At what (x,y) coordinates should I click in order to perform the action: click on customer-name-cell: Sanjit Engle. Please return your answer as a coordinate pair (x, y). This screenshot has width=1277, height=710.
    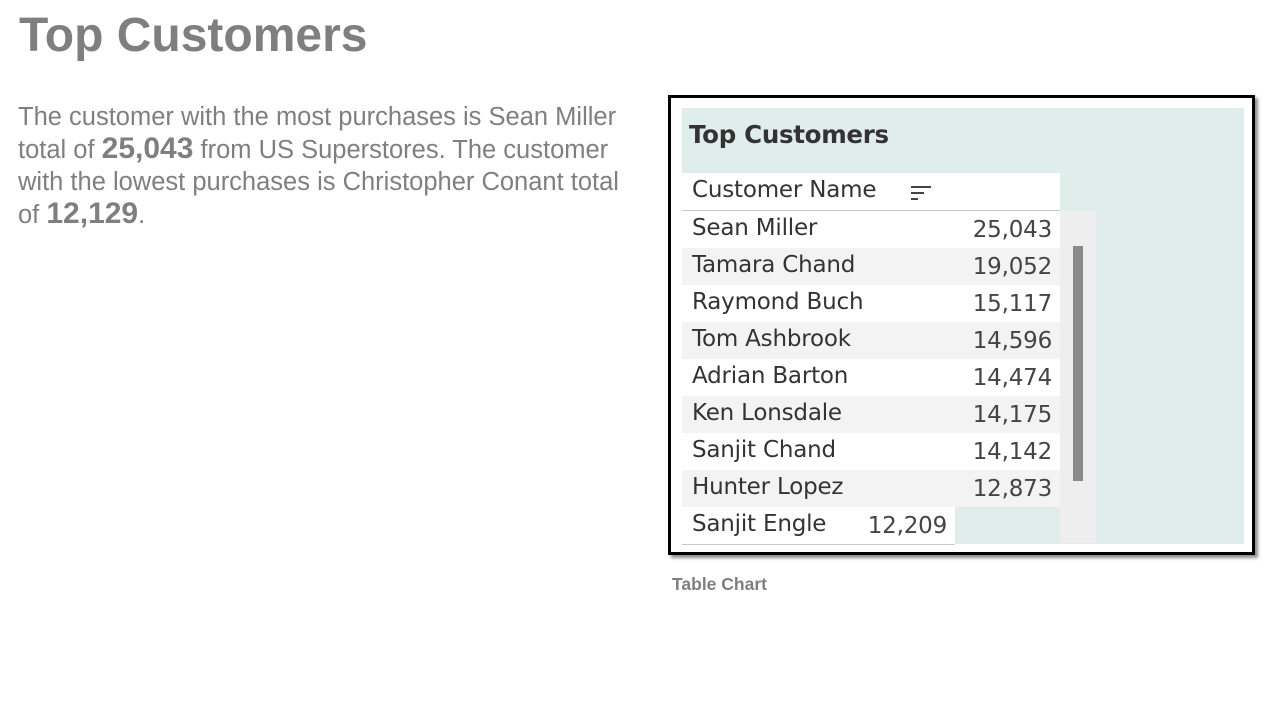
    Looking at the image, I should click on (759, 524).